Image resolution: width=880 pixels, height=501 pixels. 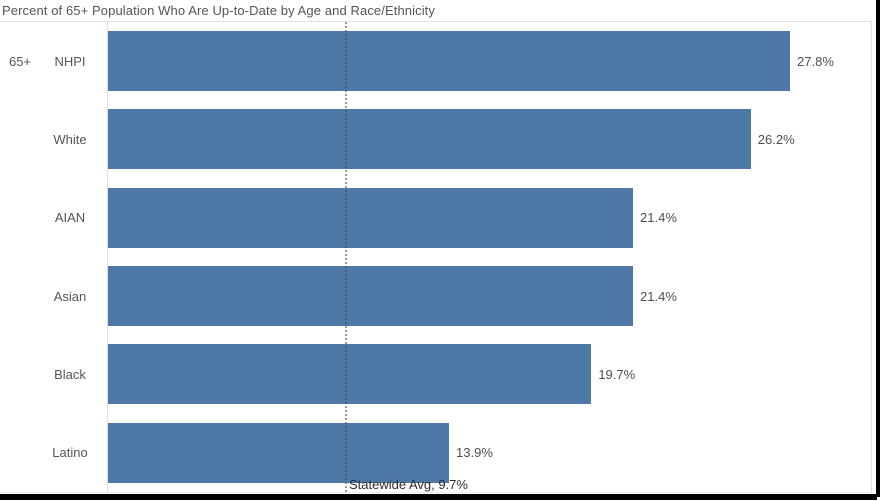 I want to click on category-axis-line, so click(x=107, y=257).